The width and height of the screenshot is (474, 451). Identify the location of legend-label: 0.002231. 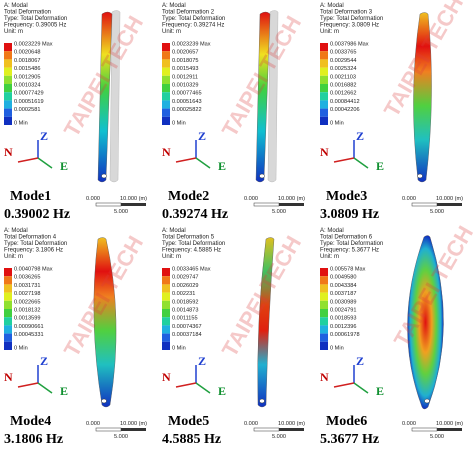
(183, 294).